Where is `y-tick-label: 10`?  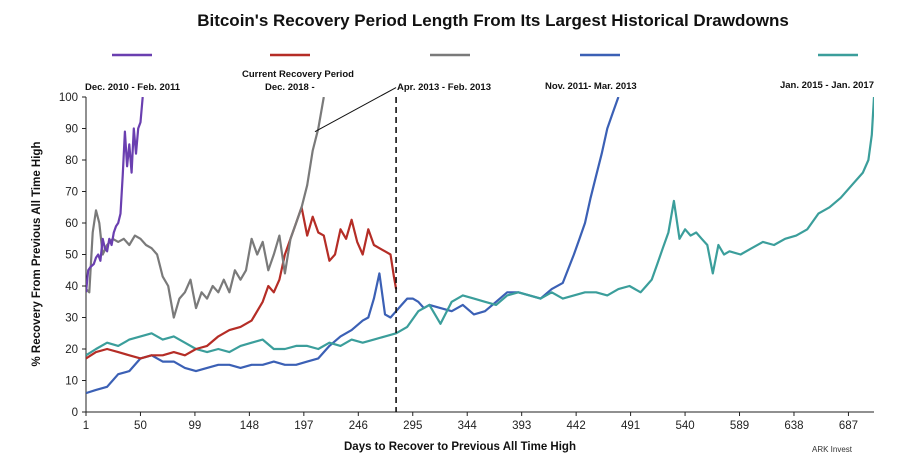
y-tick-label: 10 is located at coordinates (71, 382).